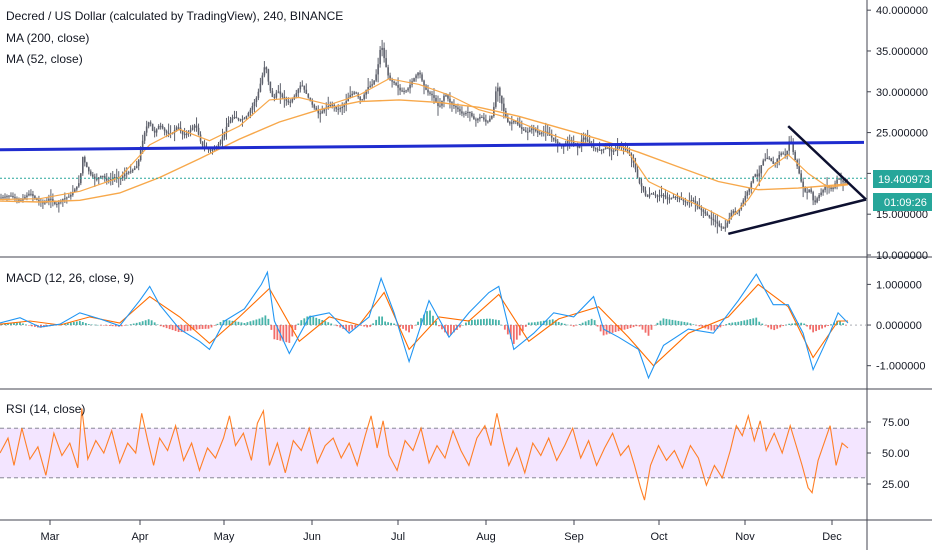 The image size is (932, 550). I want to click on rsi-tick-label: 75.00, so click(896, 423).